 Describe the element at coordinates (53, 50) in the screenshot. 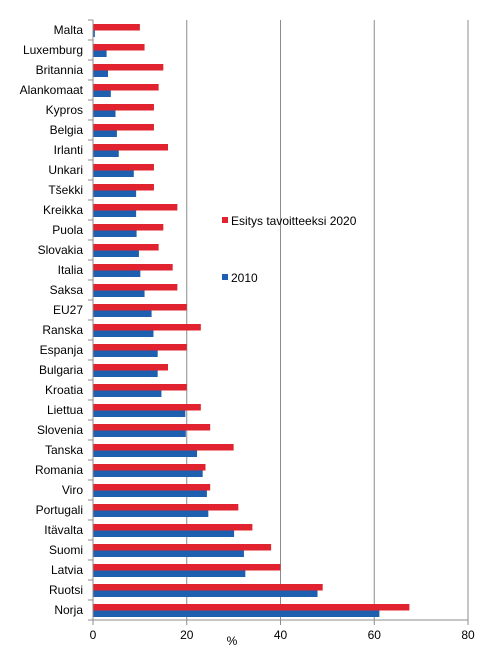

I see `category-label: Luxemburg` at that location.